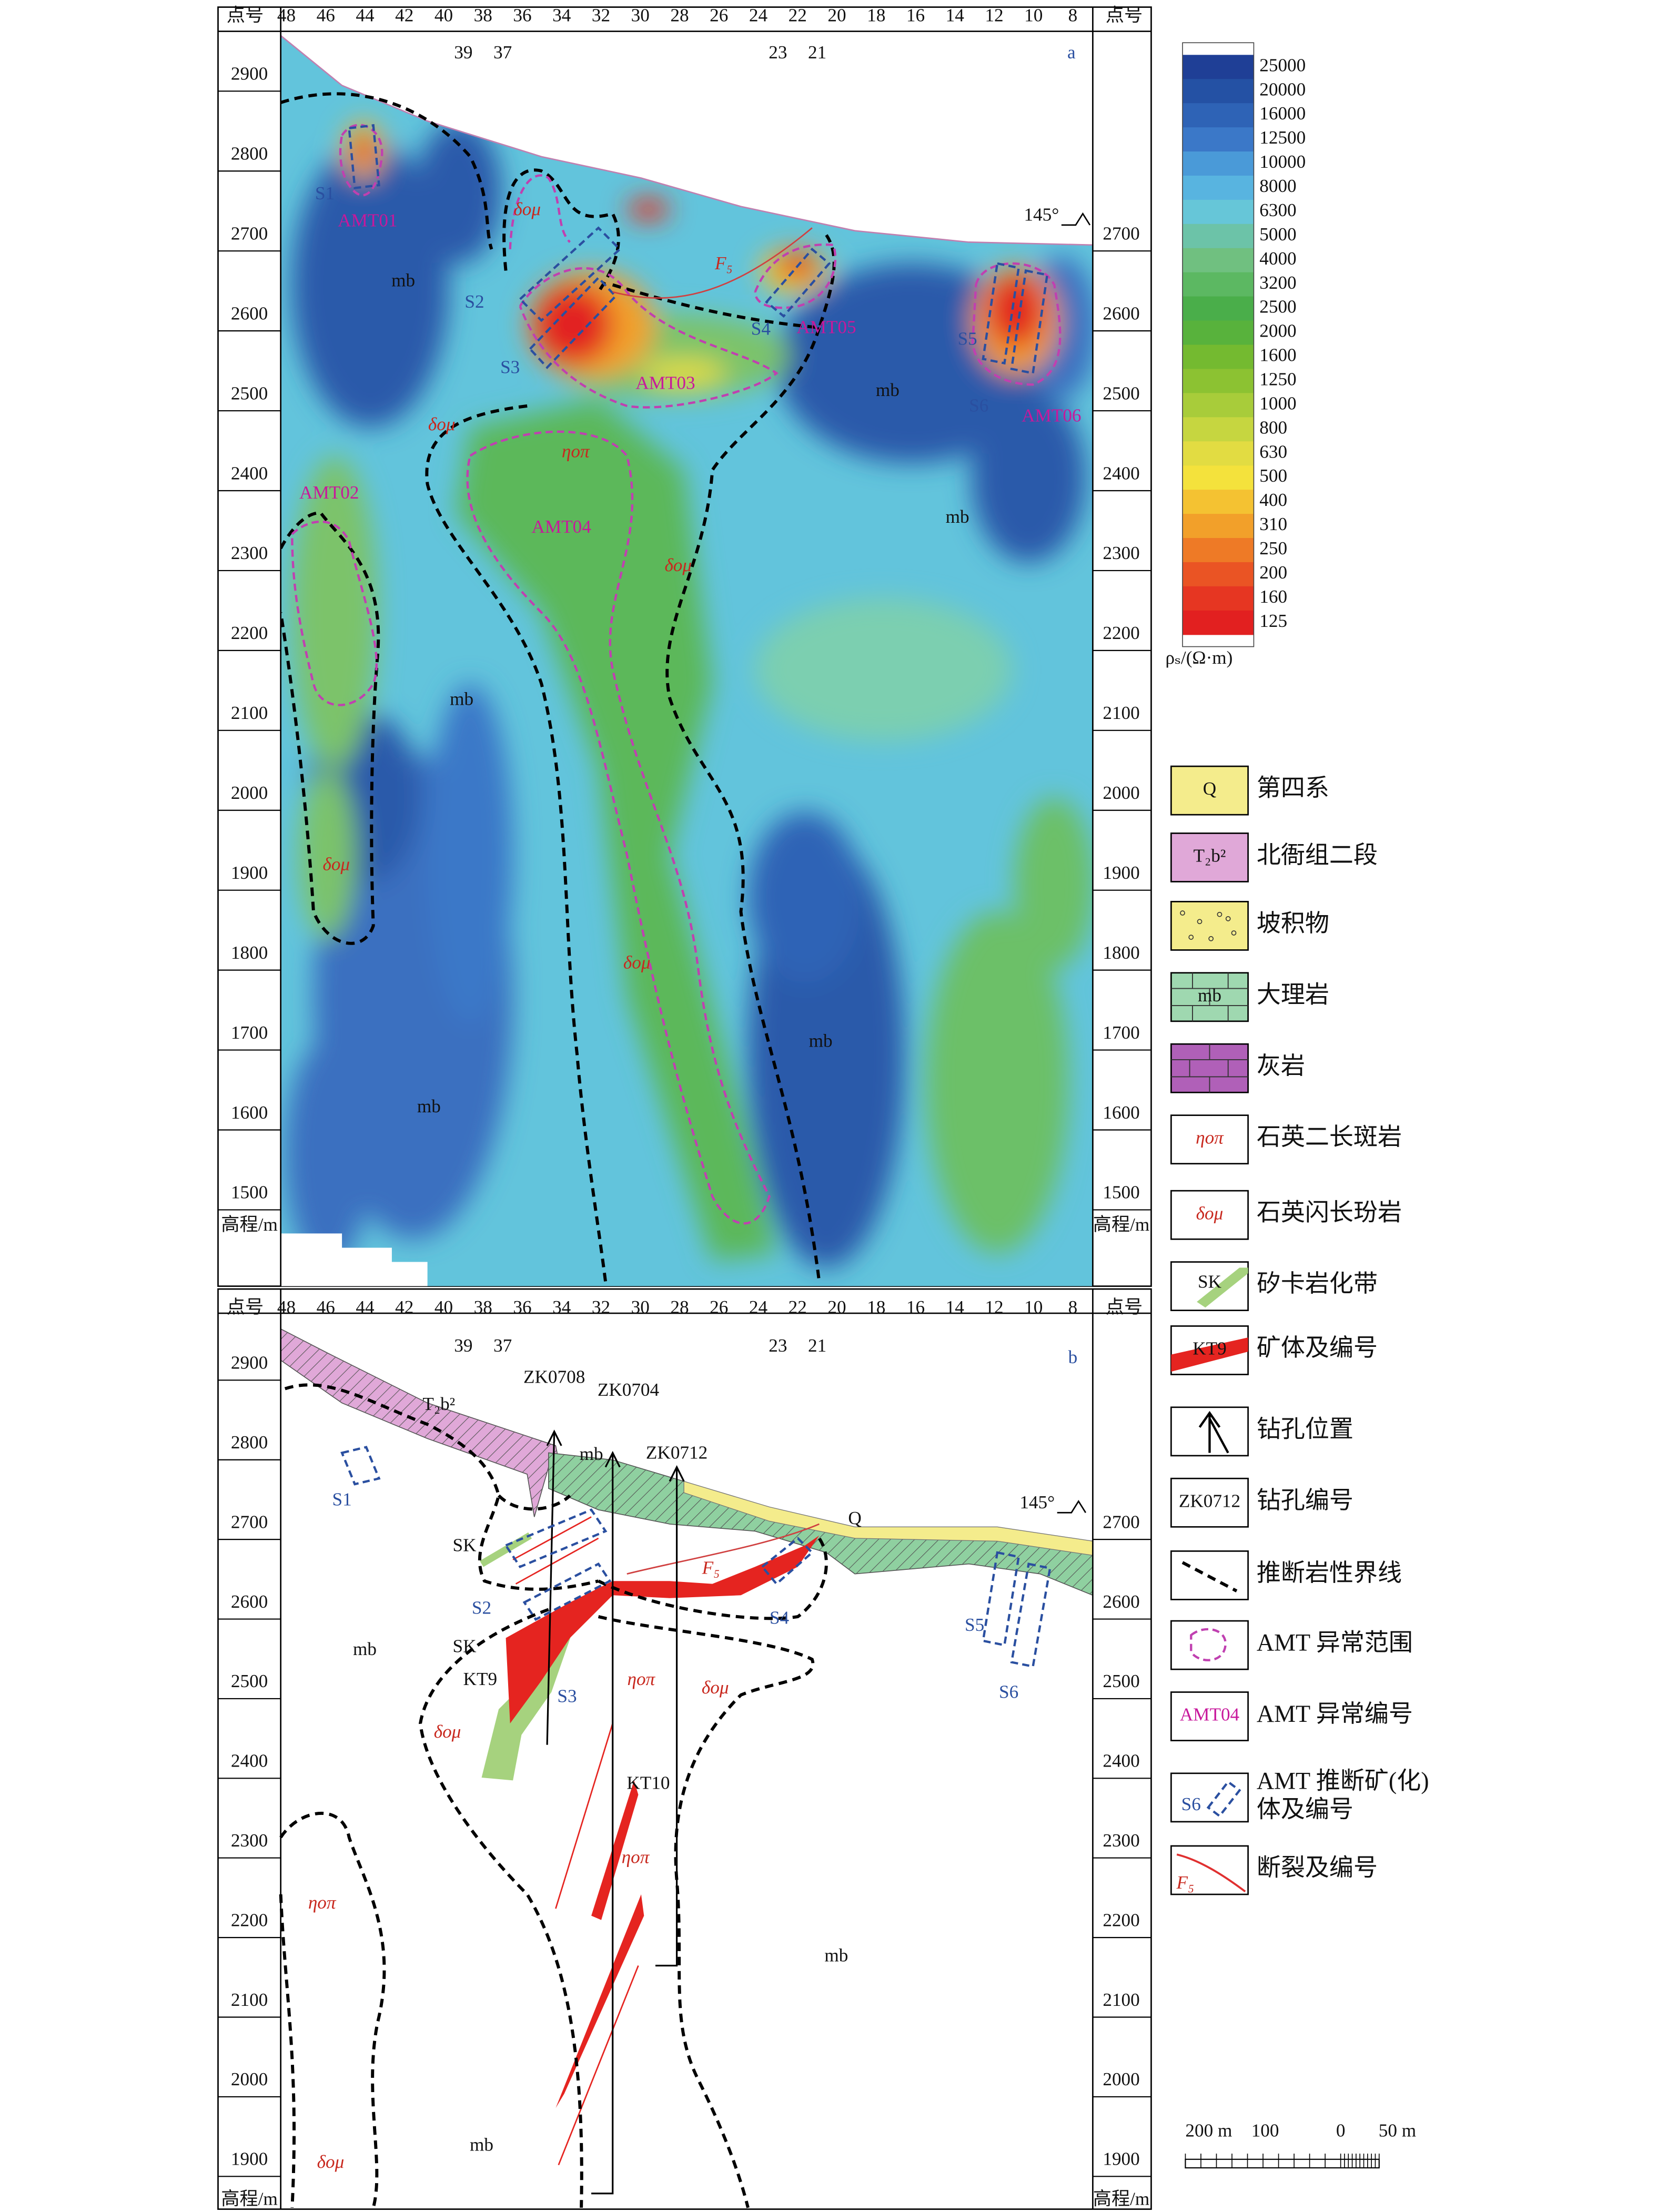 The image size is (1657, 2212). What do you see at coordinates (1273, 427) in the screenshot?
I see `colorbar-label: 800` at bounding box center [1273, 427].